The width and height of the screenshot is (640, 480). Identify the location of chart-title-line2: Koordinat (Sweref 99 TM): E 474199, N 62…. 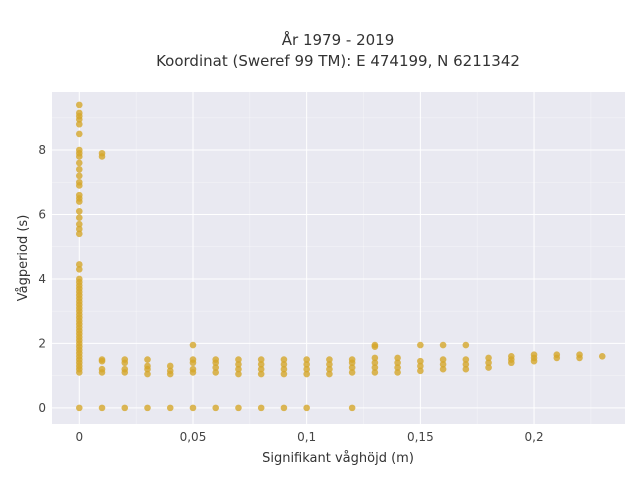
(338, 61).